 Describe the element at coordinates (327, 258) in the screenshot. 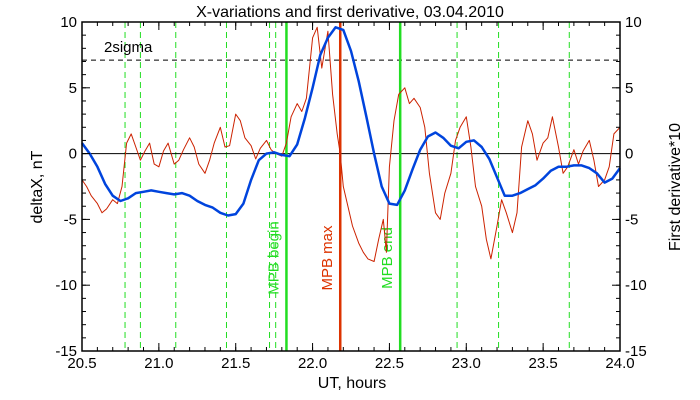

I see `event-label-mpb-max: MPB max` at that location.